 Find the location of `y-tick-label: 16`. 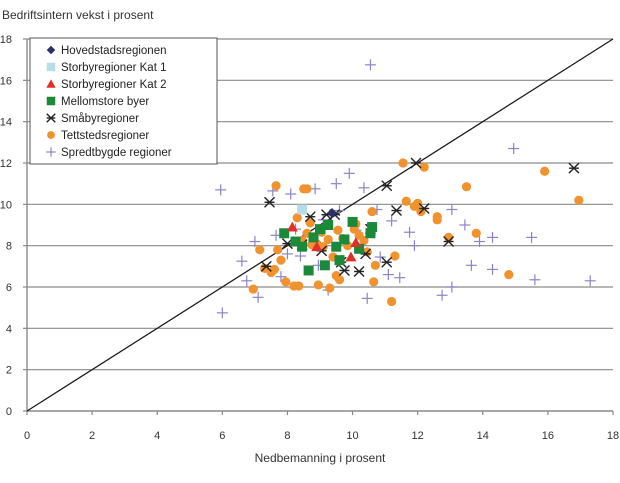

y-tick-label: 16 is located at coordinates (6, 81).